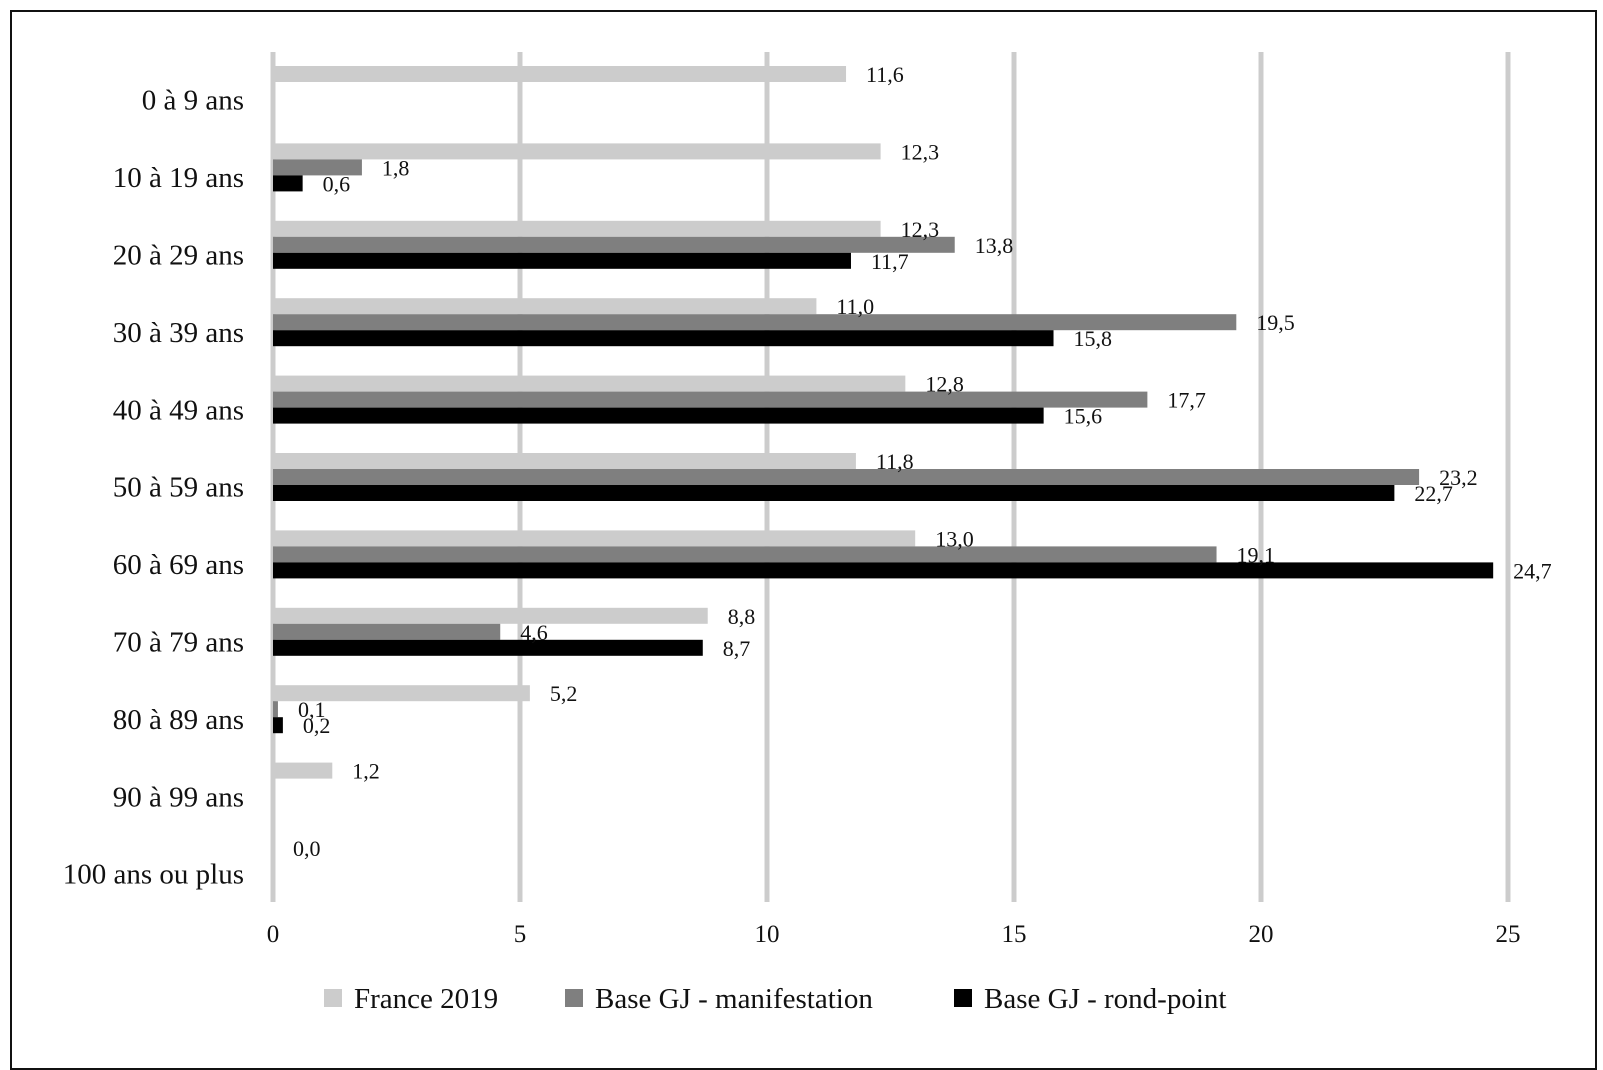  Describe the element at coordinates (275, 709) in the screenshot. I see `bar-base-gj-manifestation-80-89-ans` at that location.